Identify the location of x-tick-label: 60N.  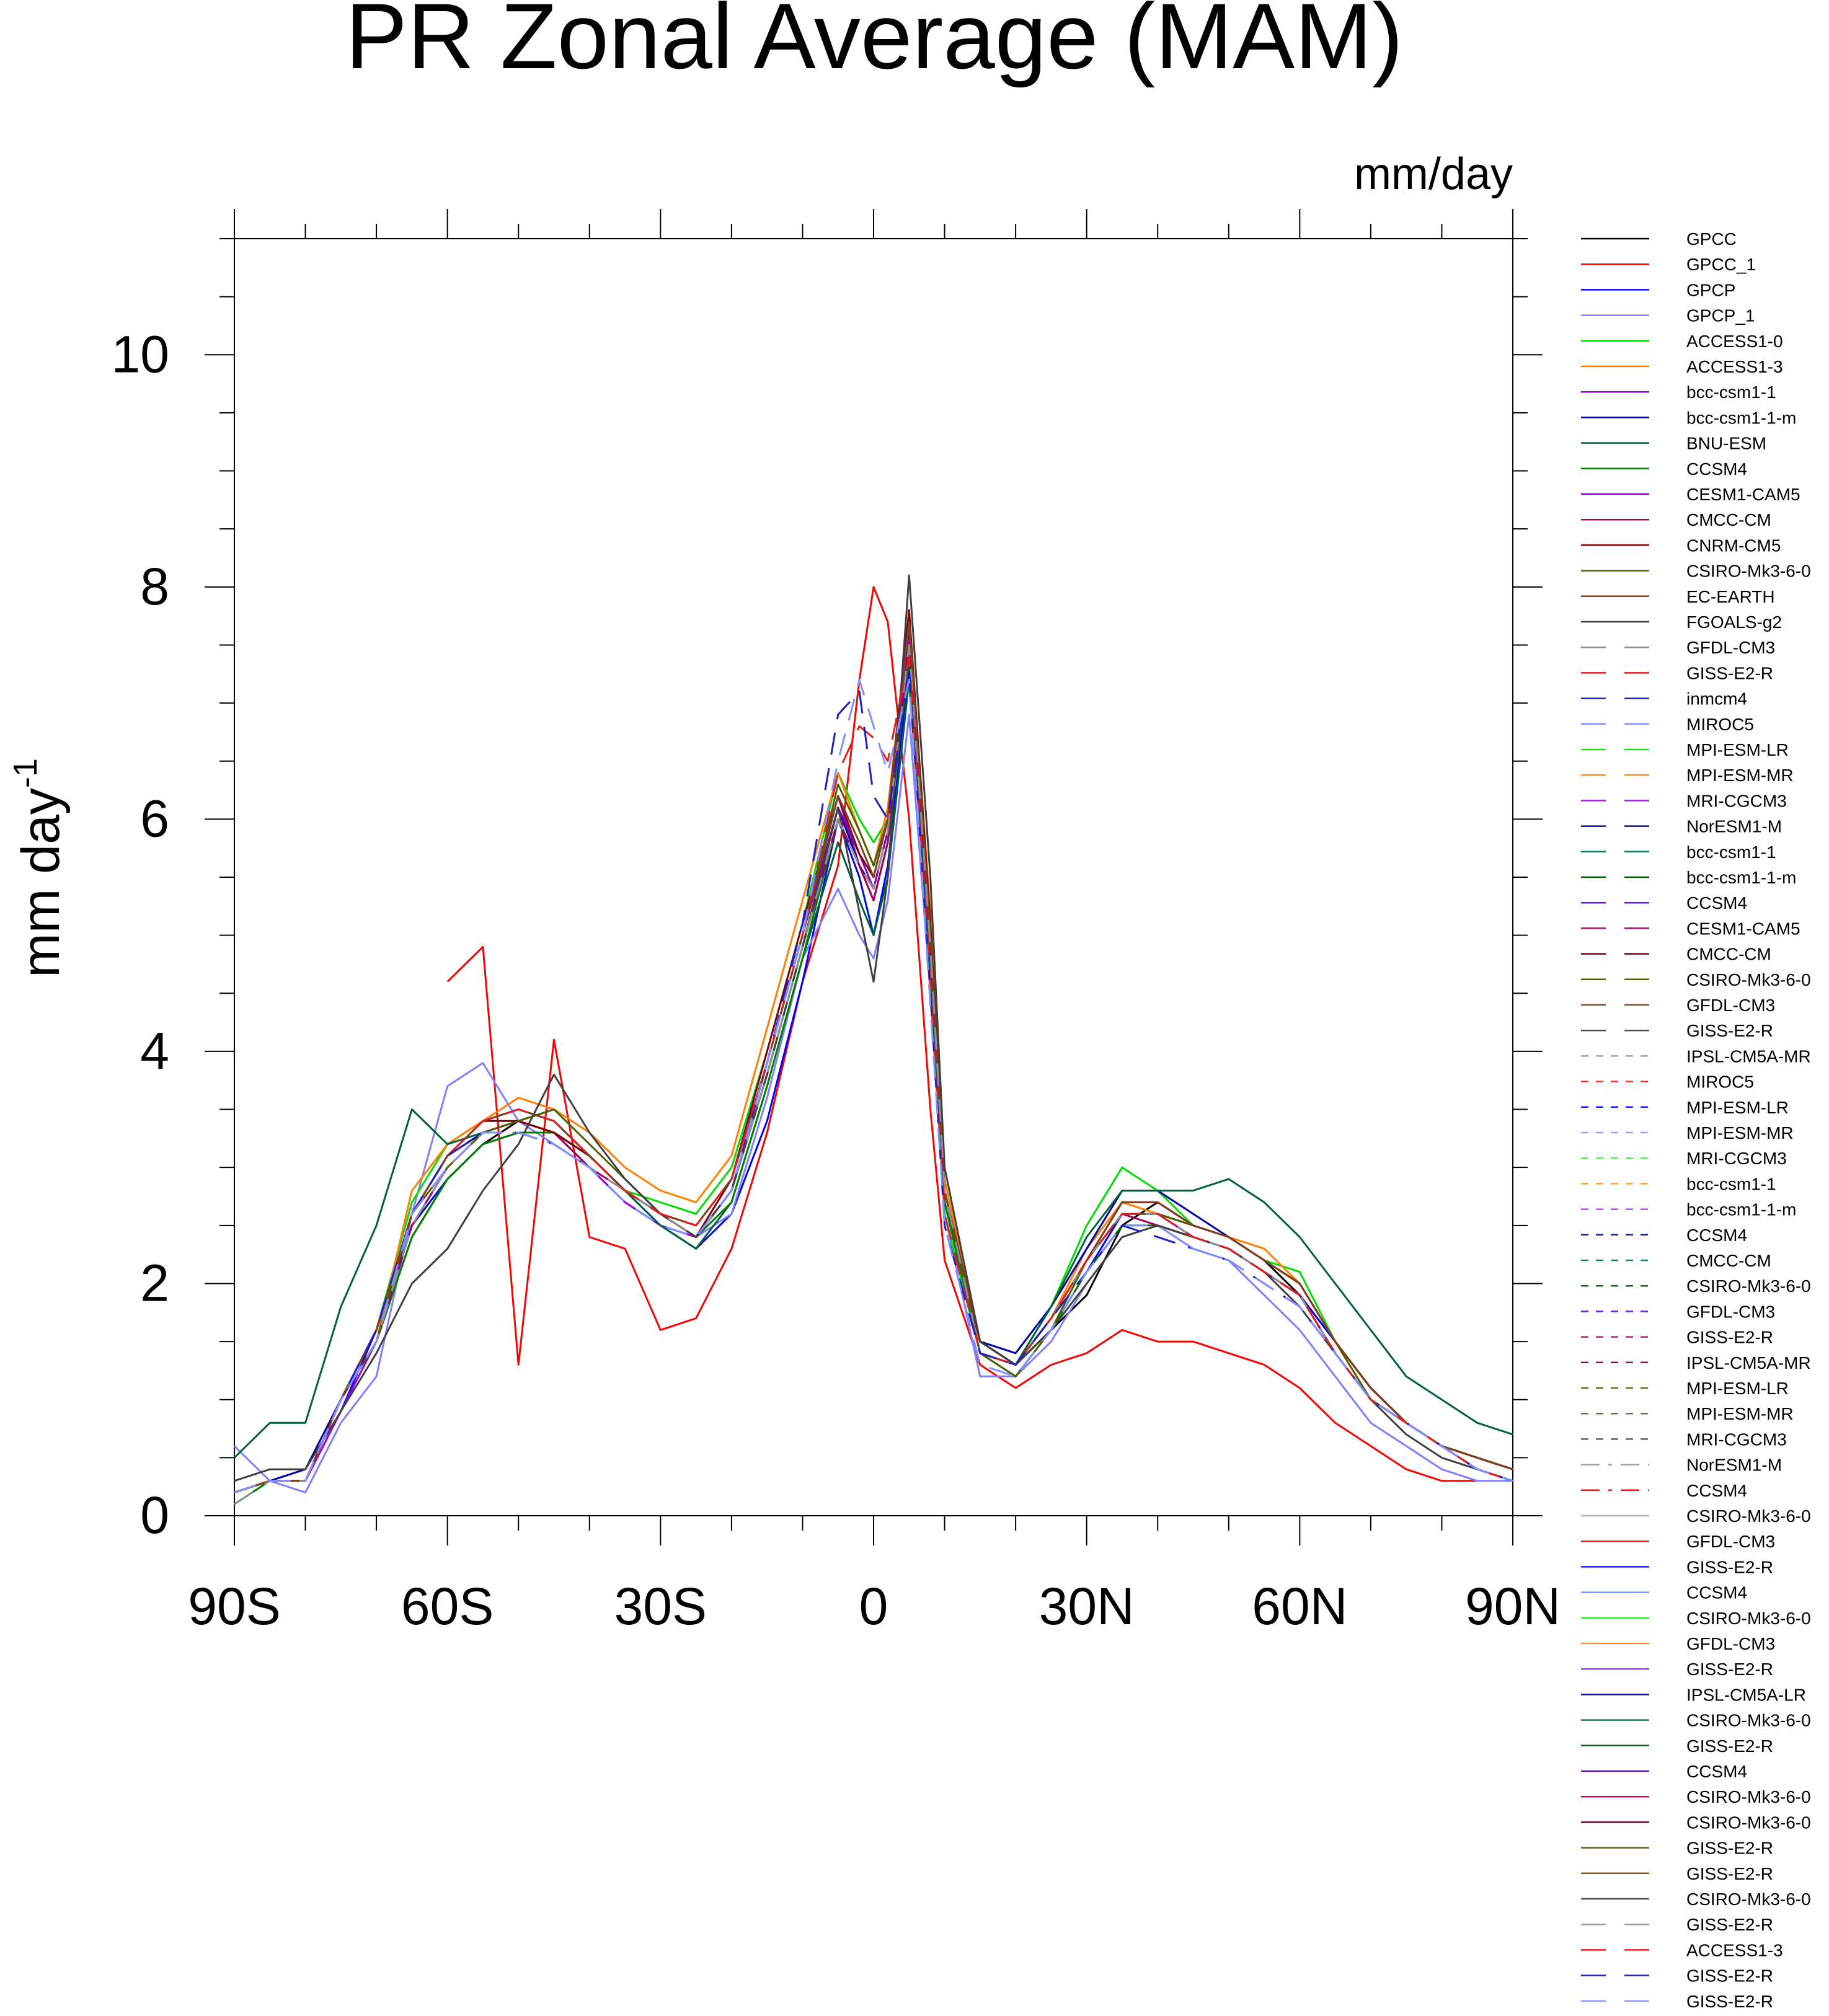
(1299, 1606).